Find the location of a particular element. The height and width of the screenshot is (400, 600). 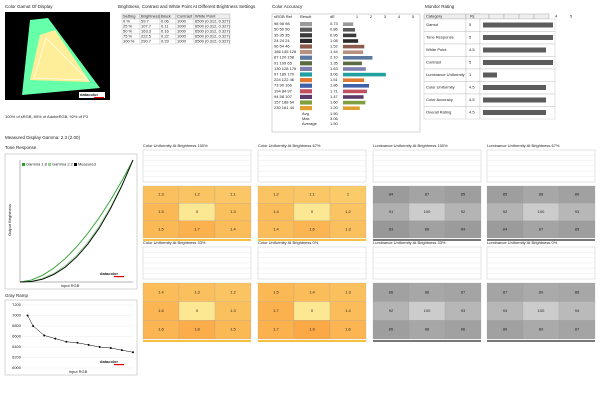

cell-text: 163.3 is located at coordinates (146, 31).